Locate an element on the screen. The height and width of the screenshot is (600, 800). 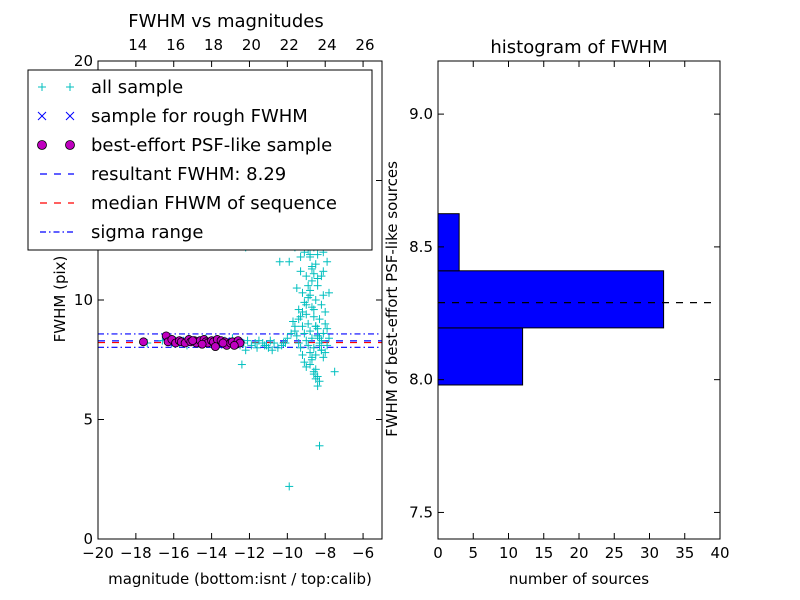
histogram-x-tick-label: 40 is located at coordinates (719, 553).